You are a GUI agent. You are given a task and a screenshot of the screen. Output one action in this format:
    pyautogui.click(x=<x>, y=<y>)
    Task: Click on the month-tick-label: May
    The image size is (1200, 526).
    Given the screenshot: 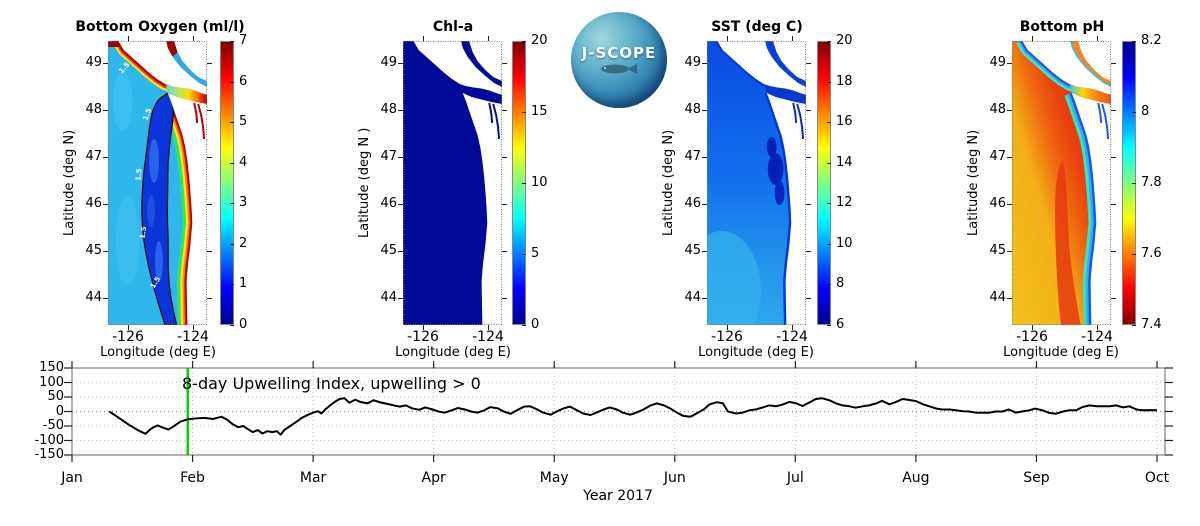 What is the action you would take?
    pyautogui.click(x=554, y=478)
    